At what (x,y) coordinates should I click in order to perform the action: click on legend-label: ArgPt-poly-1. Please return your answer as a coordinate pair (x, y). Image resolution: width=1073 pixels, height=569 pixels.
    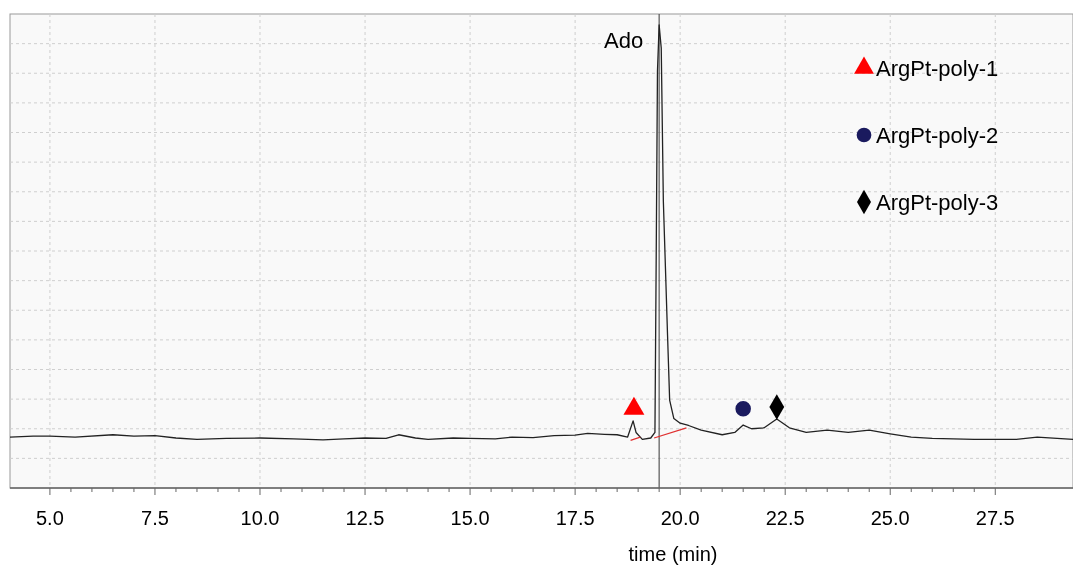
    Looking at the image, I should click on (937, 68).